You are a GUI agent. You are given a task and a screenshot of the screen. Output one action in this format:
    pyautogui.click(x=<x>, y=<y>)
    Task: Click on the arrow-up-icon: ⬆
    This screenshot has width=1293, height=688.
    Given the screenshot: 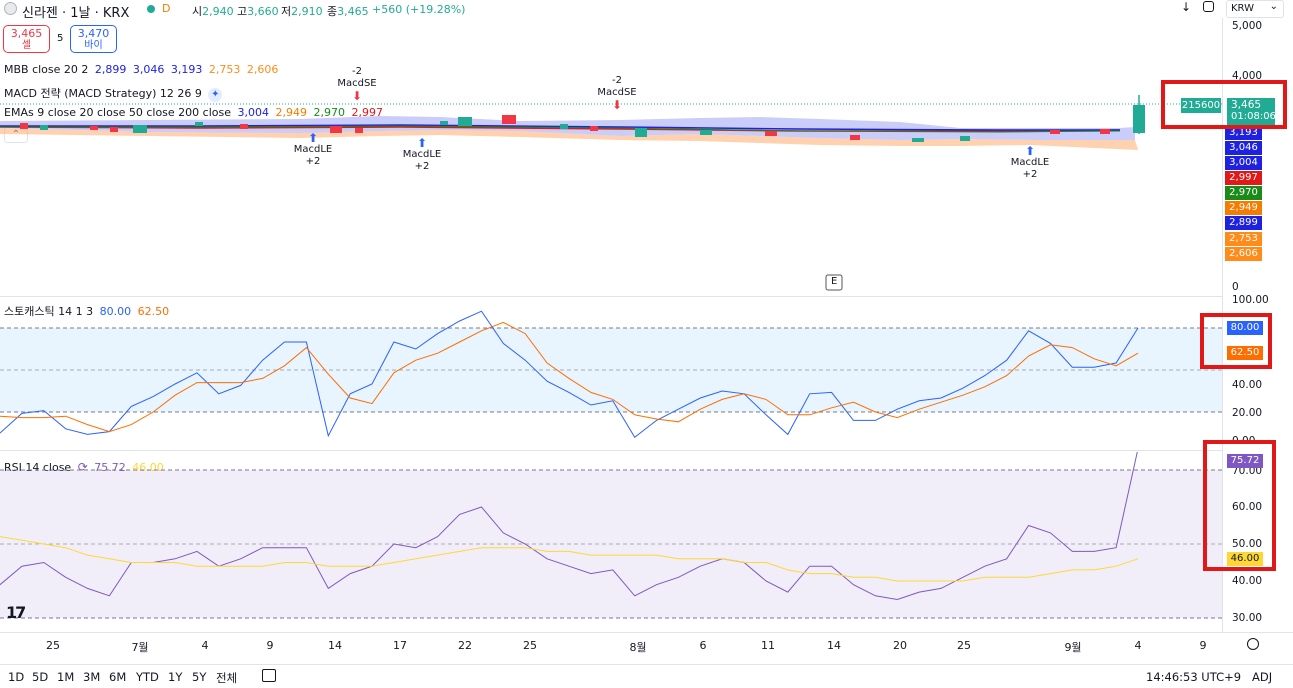 What is the action you would take?
    pyautogui.click(x=313, y=138)
    